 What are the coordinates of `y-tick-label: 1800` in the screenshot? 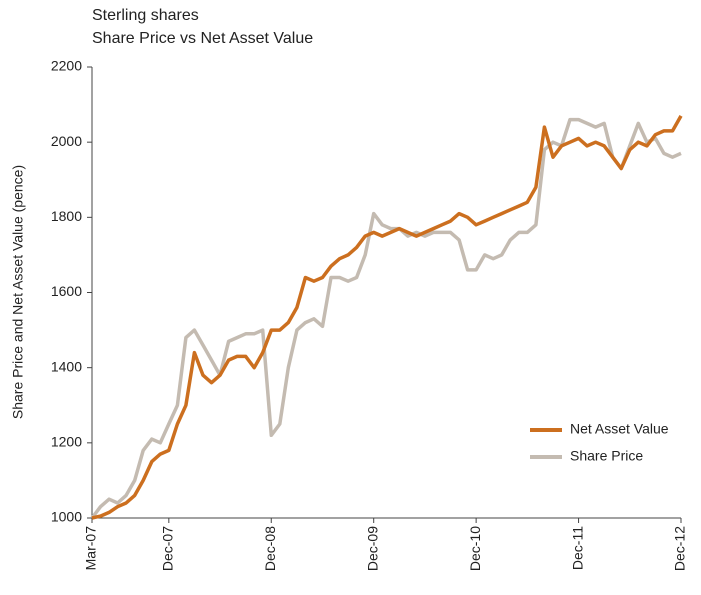 It's located at (66, 216).